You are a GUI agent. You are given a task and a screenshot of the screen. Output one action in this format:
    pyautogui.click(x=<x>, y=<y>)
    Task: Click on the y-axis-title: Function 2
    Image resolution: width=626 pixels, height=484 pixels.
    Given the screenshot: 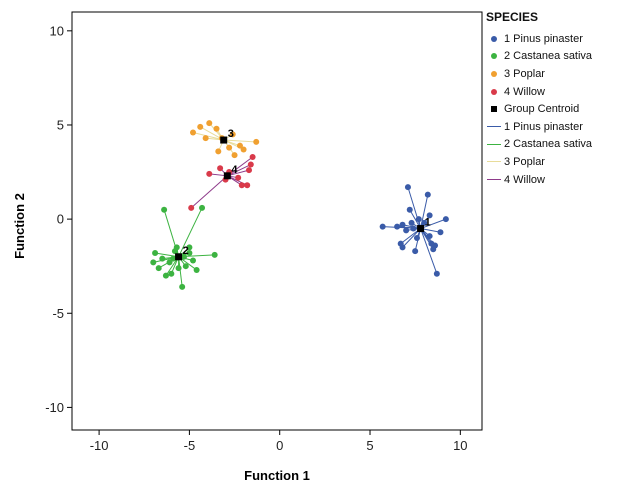 What is the action you would take?
    pyautogui.click(x=19, y=226)
    